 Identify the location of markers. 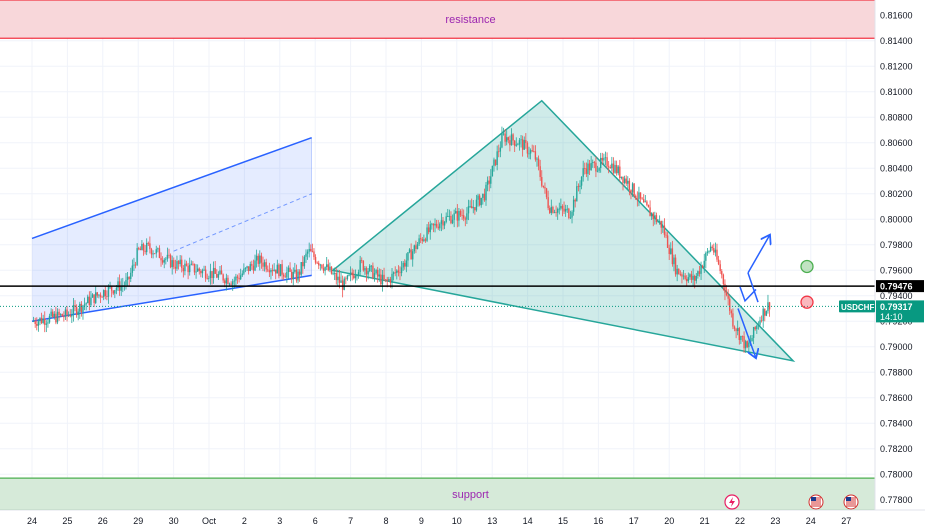
(807, 284).